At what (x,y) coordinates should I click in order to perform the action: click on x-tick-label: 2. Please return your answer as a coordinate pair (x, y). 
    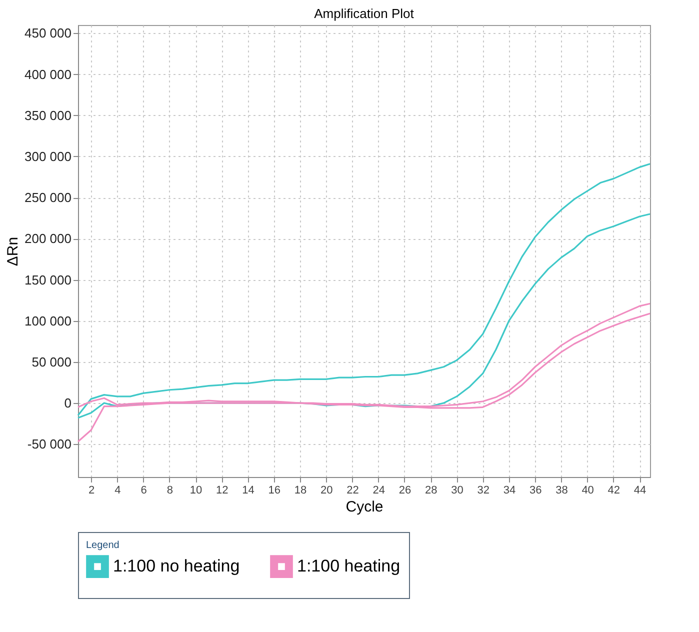
    Looking at the image, I should click on (91, 490).